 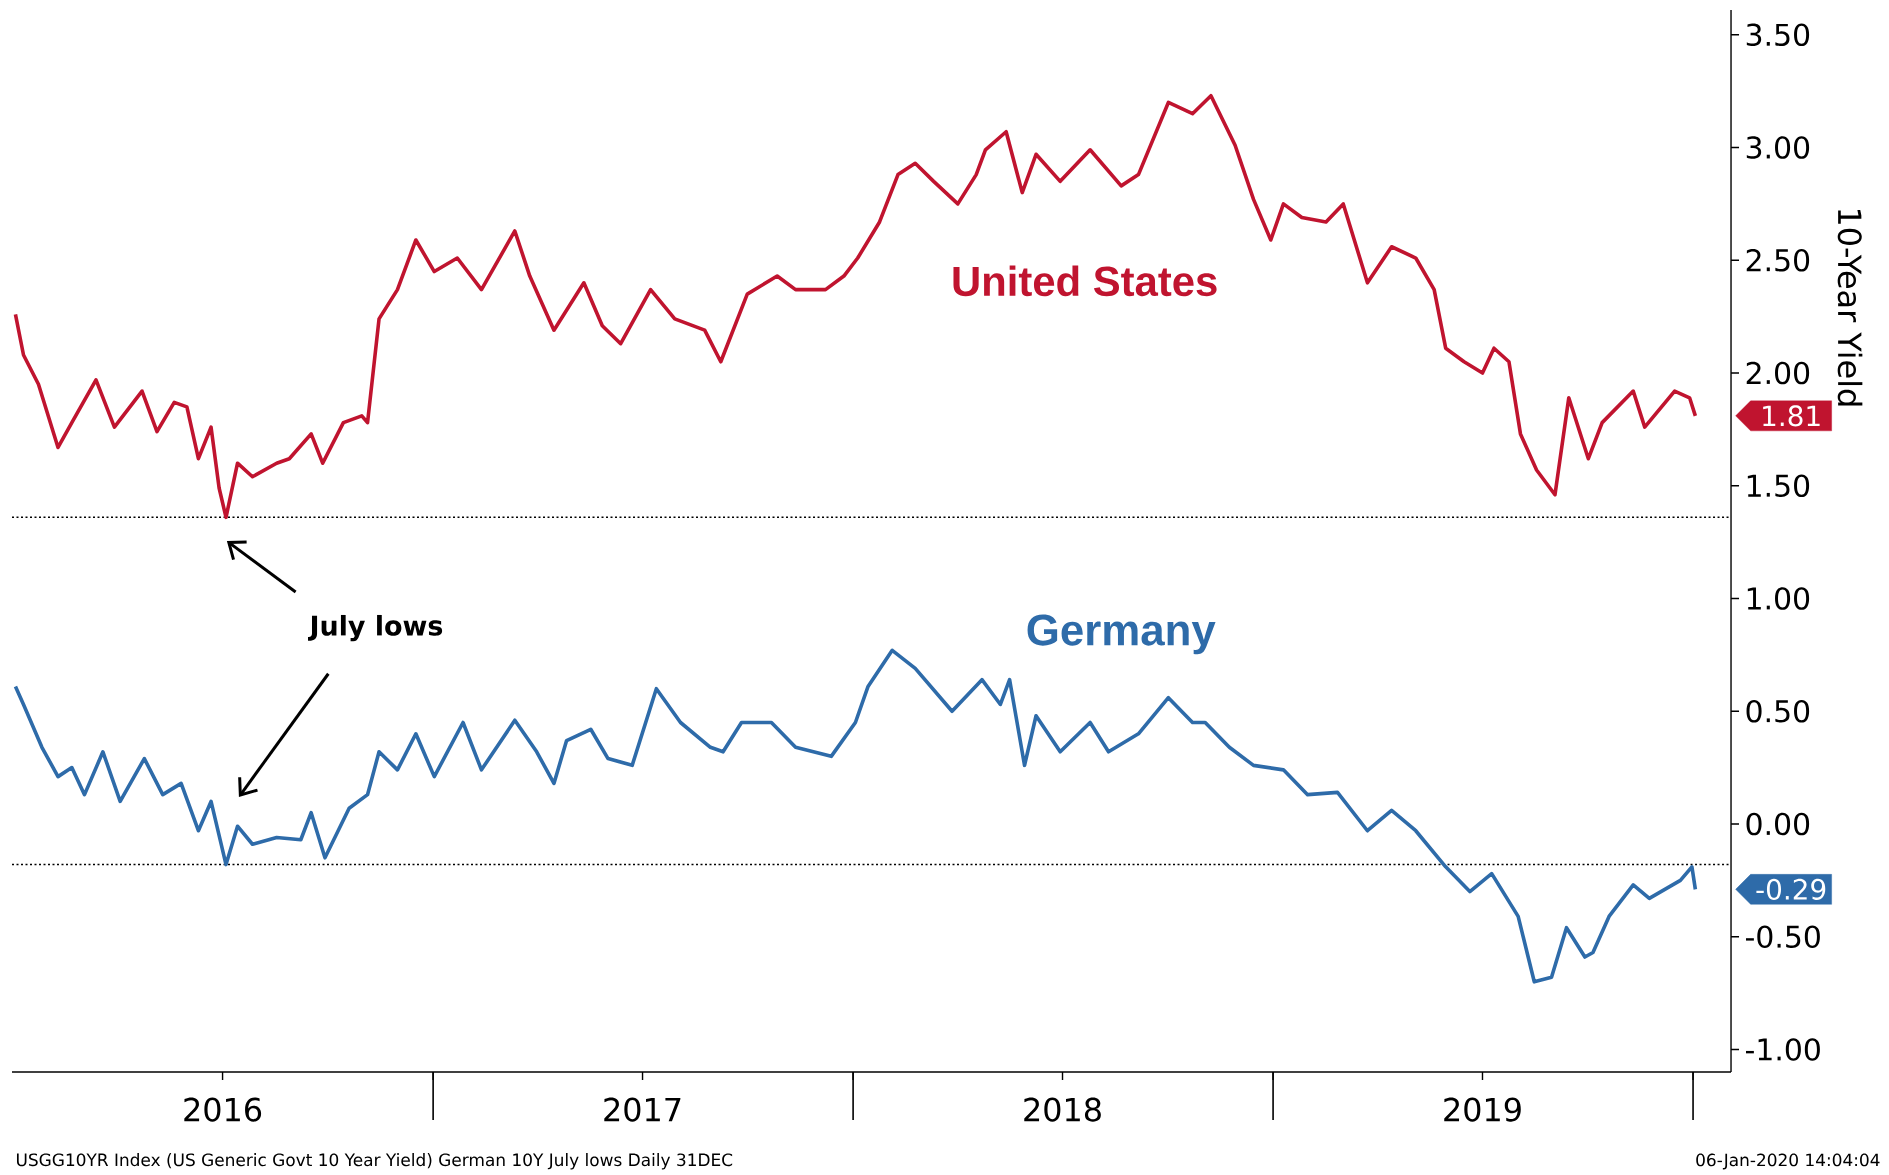 What do you see at coordinates (1778, 260) in the screenshot?
I see `y-tick-label: 2.50` at bounding box center [1778, 260].